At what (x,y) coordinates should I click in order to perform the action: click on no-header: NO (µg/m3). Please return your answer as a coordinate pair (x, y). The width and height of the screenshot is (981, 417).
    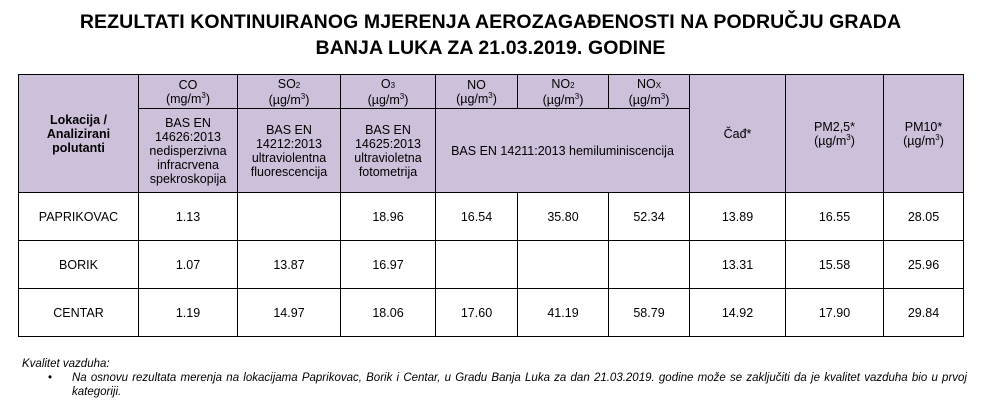
    Looking at the image, I should click on (476, 91).